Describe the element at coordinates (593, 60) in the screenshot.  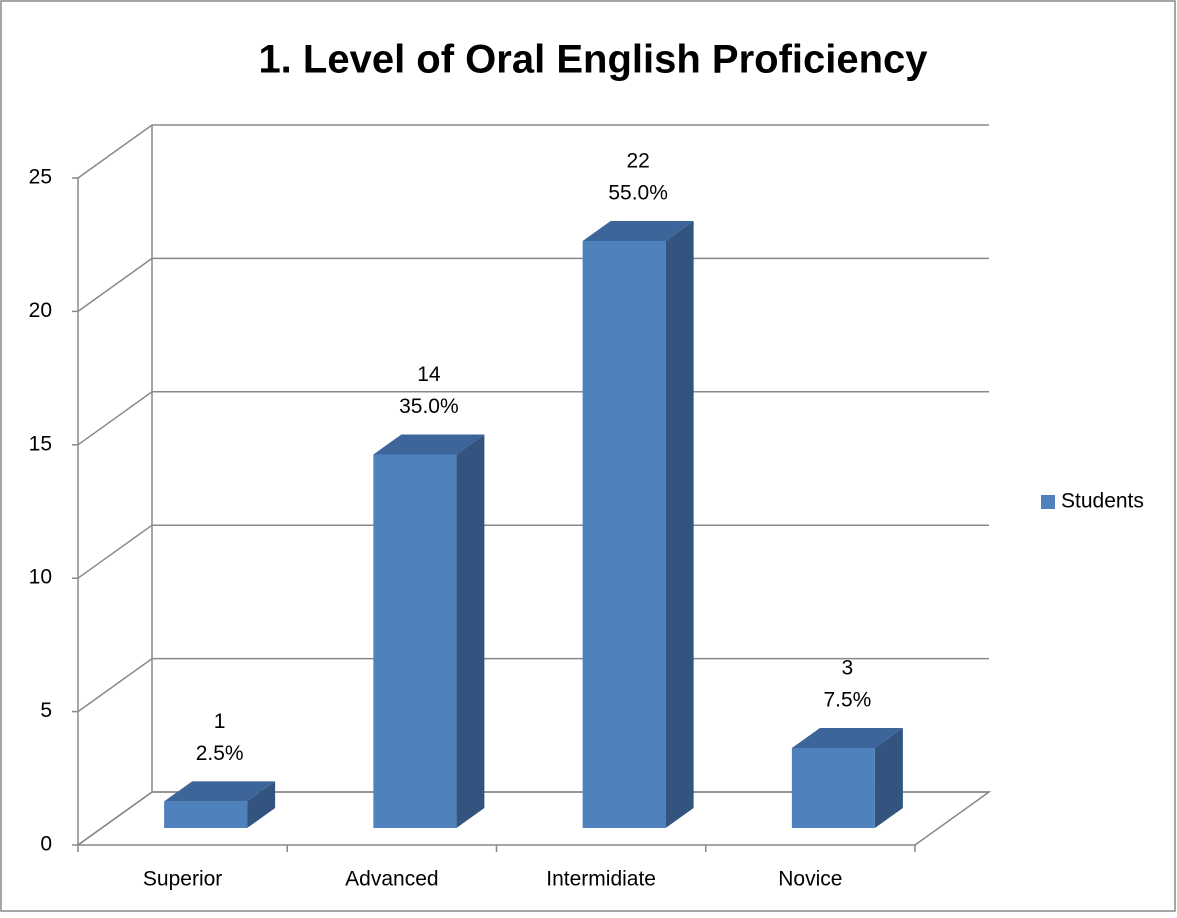
I see `chart-title: 1. Level of Oral English Proficiency` at that location.